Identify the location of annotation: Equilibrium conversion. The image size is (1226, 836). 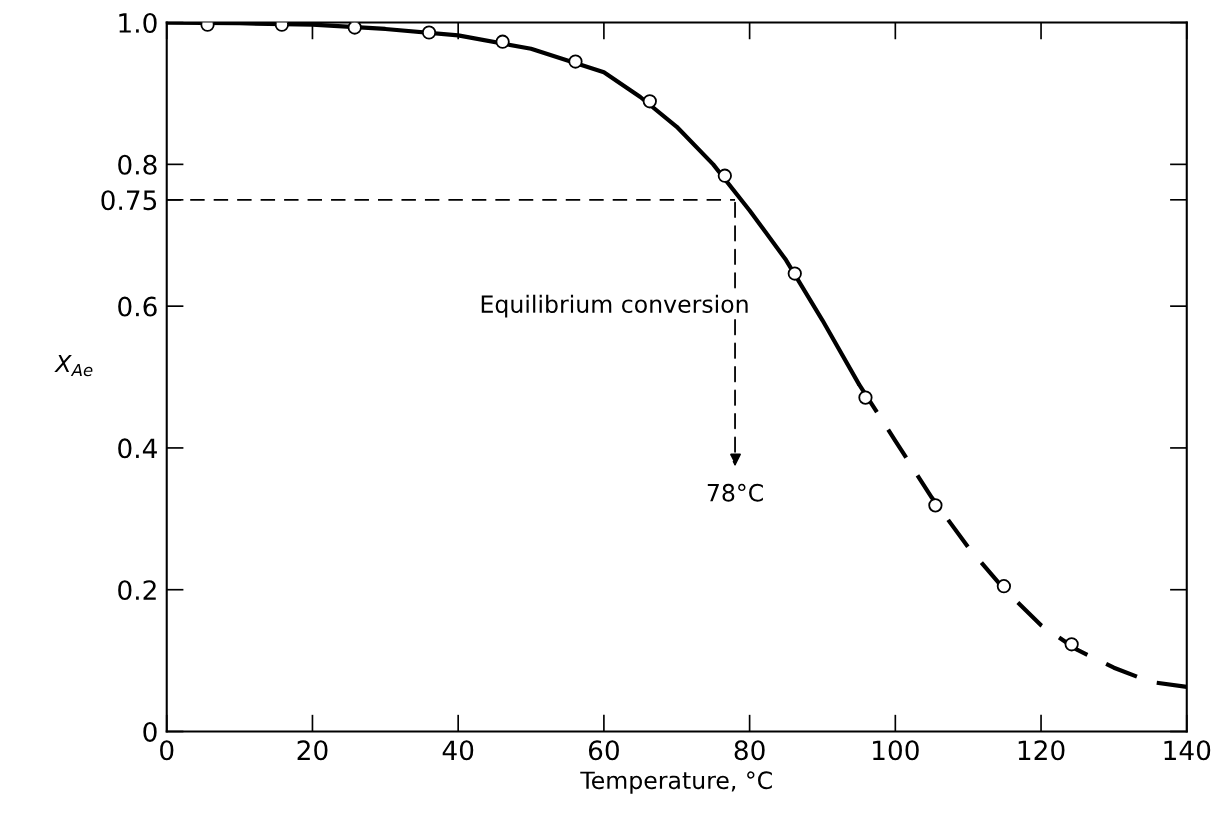
(614, 306).